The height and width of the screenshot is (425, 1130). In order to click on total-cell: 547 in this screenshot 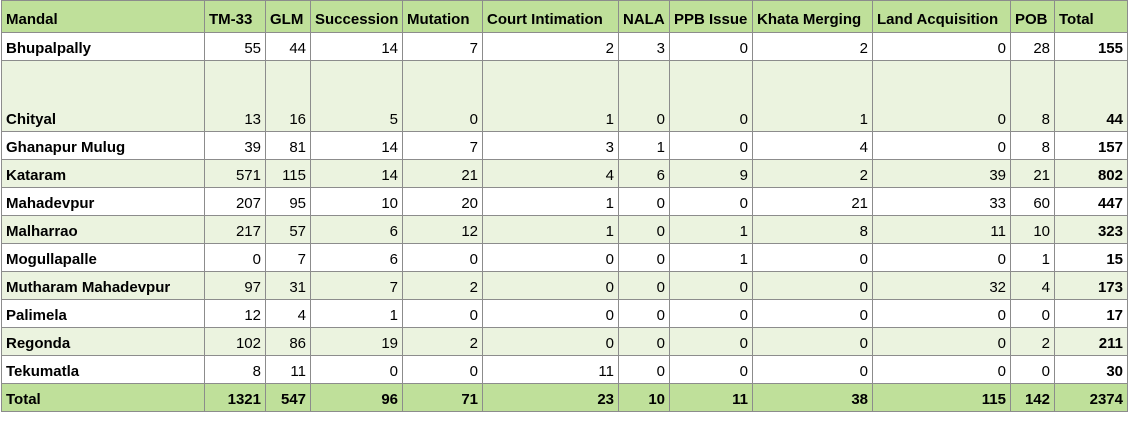, I will do `click(288, 397)`.